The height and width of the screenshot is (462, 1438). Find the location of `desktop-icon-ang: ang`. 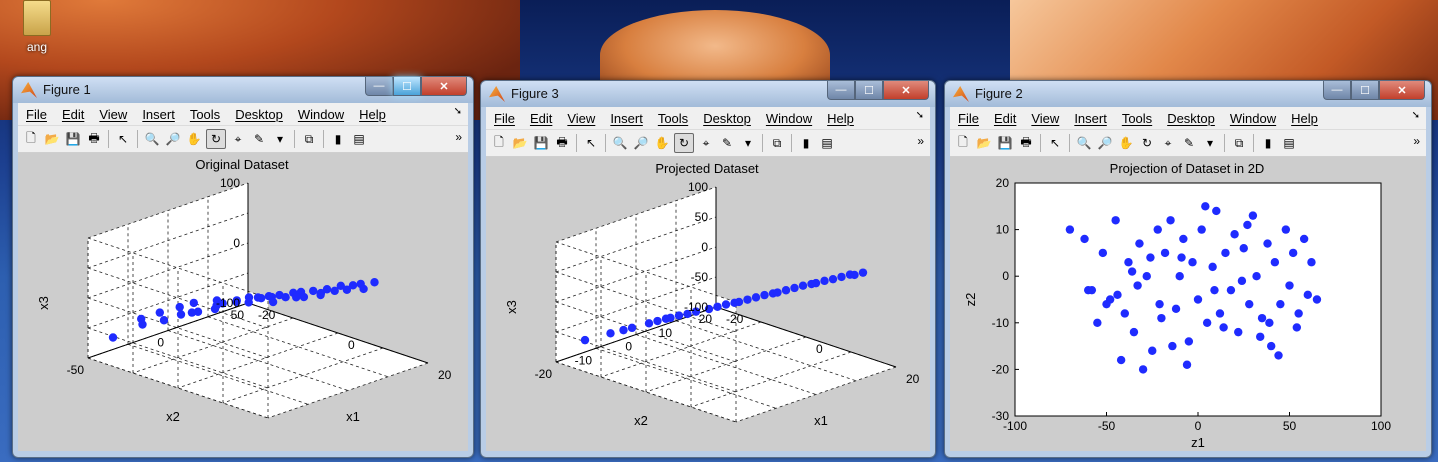

desktop-icon-ang: ang is located at coordinates (37, 27).